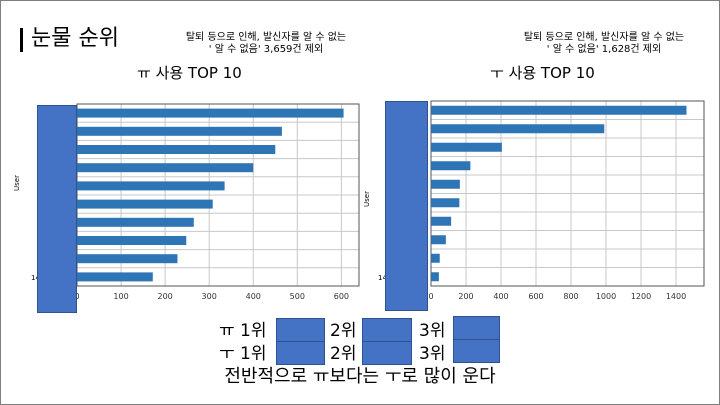  I want to click on yu-rank-2-label: 2위, so click(343, 331).